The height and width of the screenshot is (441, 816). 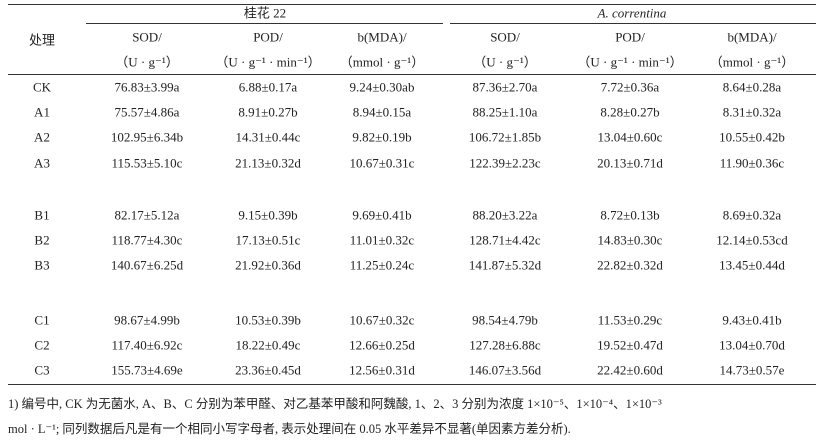 What do you see at coordinates (752, 215) in the screenshot?
I see `cell: 8.69±0.32a` at bounding box center [752, 215].